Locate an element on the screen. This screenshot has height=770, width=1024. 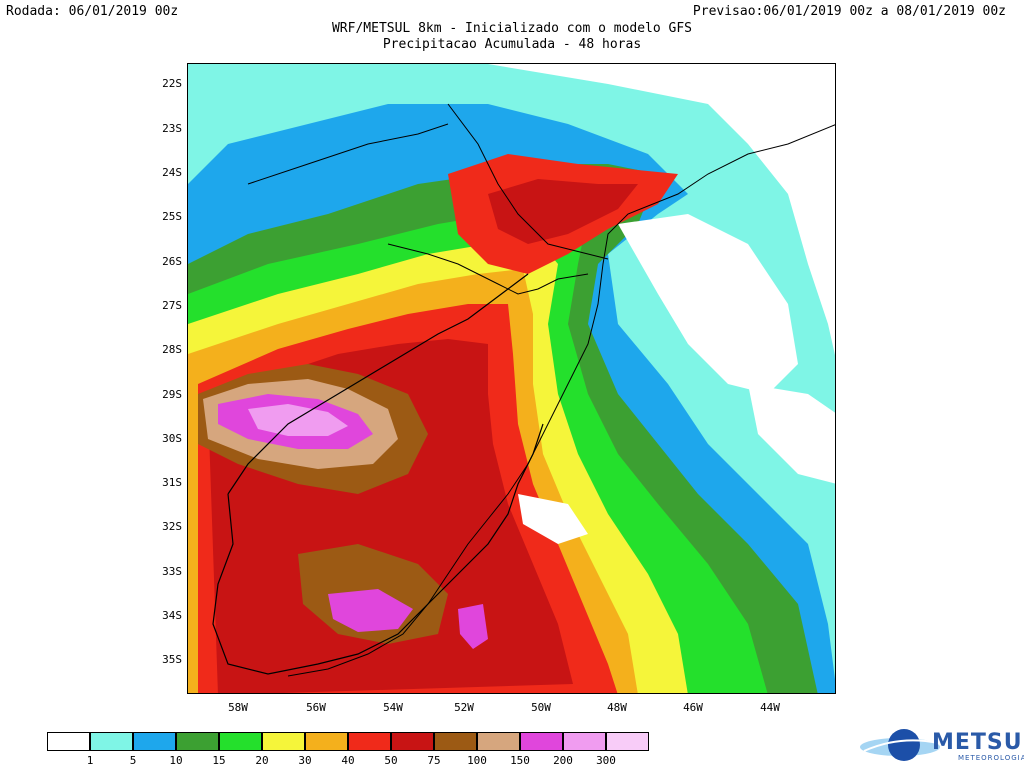
lon-label: 44W is located at coordinates (770, 707).